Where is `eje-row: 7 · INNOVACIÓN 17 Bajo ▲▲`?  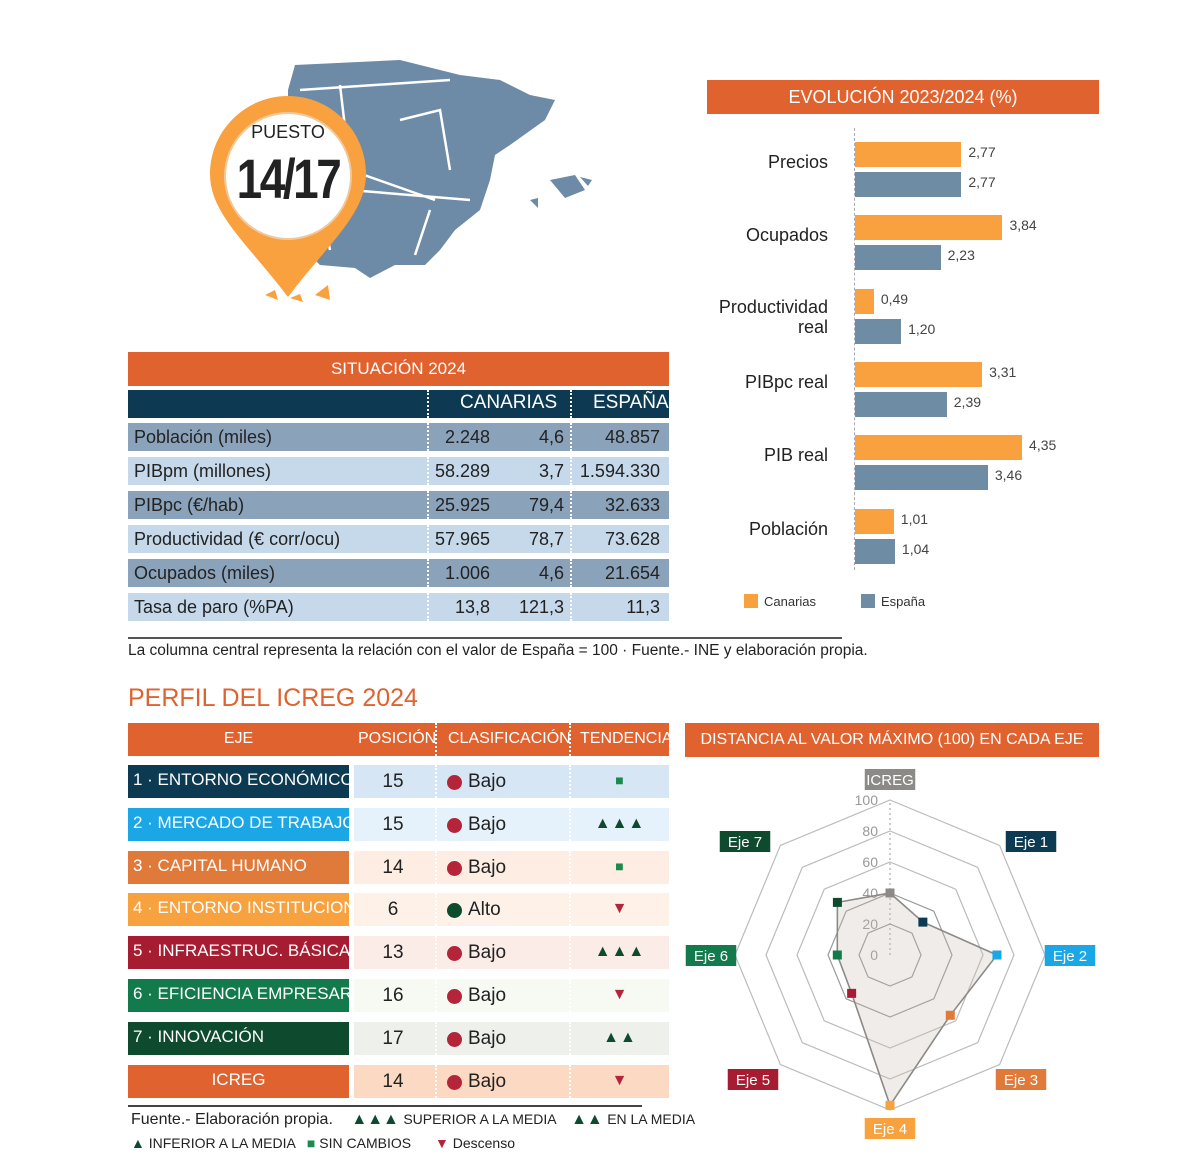 eje-row: 7 · INNOVACIÓN 17 Bajo ▲▲ is located at coordinates (398, 1038).